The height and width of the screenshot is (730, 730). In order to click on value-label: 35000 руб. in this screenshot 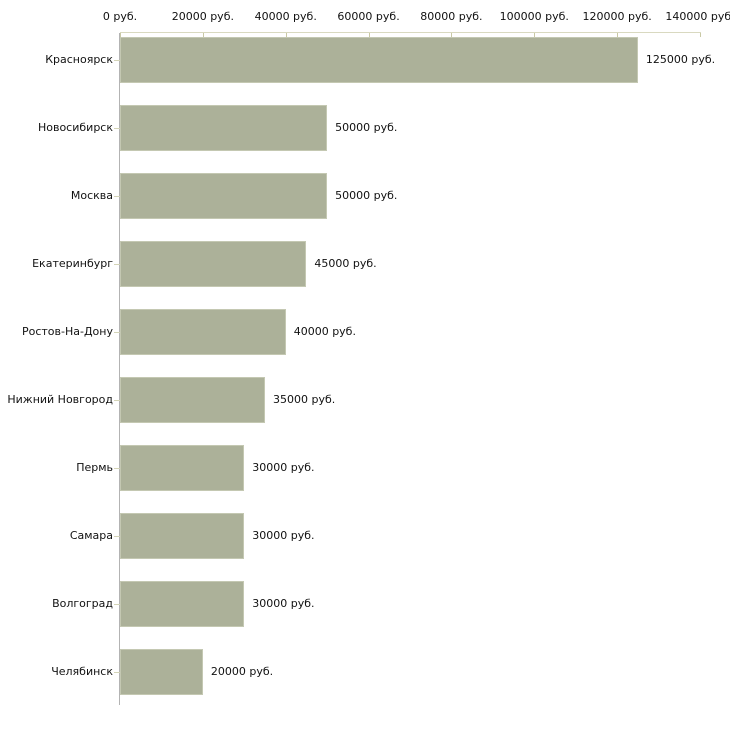, I will do `click(304, 399)`.